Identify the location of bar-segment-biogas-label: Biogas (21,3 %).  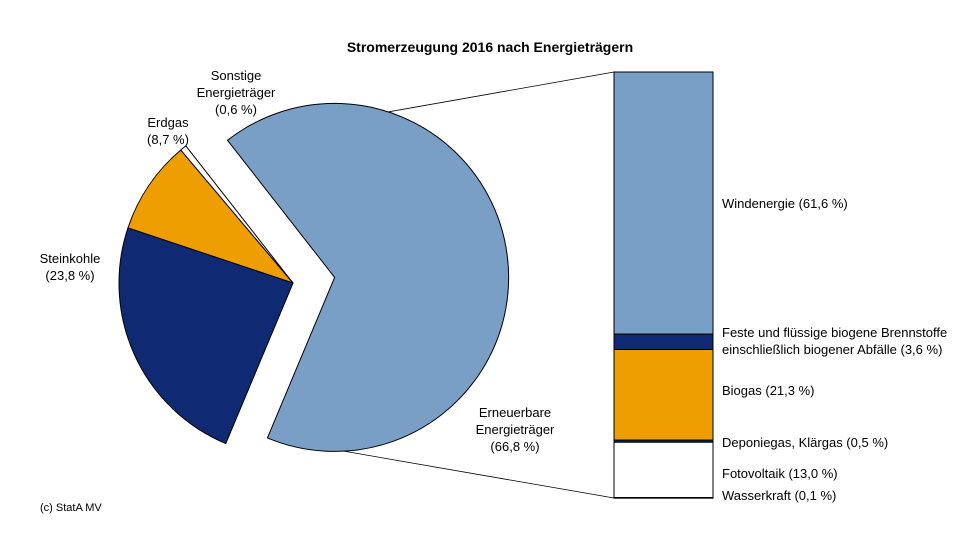
(768, 390).